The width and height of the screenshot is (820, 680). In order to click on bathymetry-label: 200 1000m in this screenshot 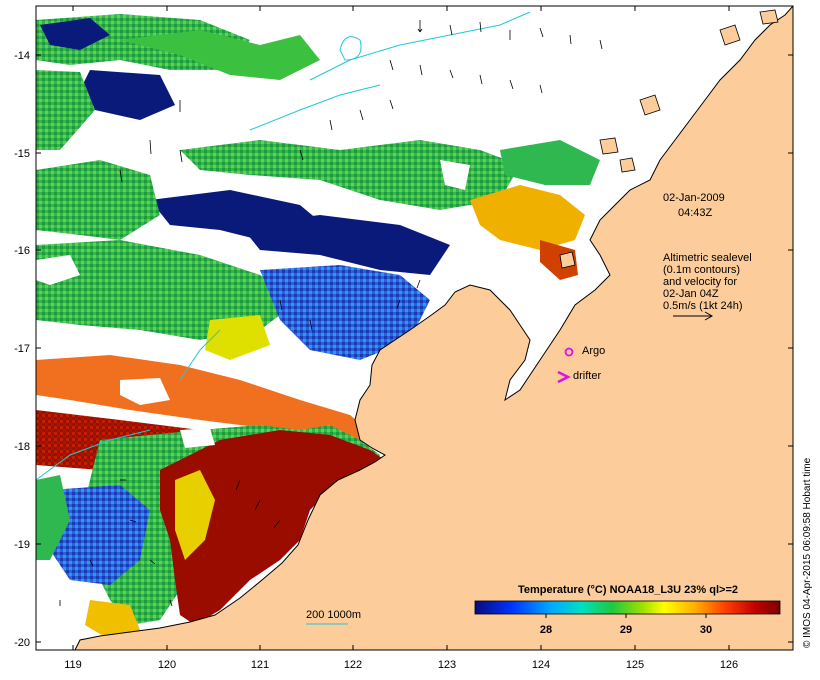, I will do `click(333, 615)`.